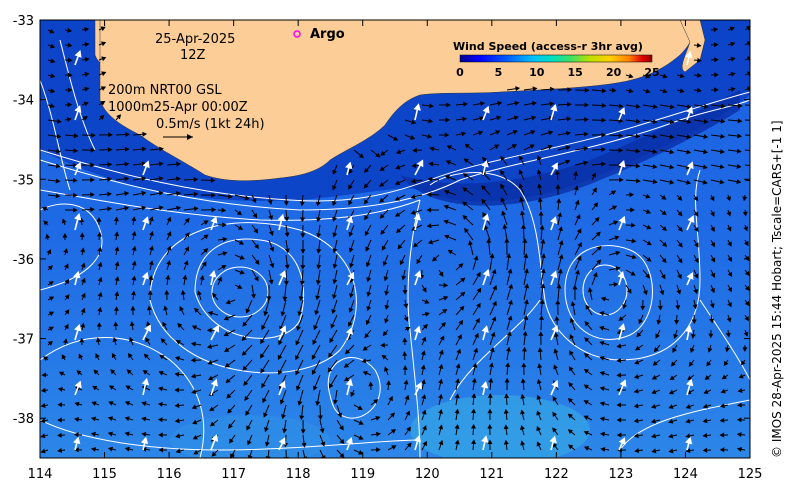 The image size is (791, 492). Describe the element at coordinates (747, 120) in the screenshot. I see `velocity-arrow` at that location.